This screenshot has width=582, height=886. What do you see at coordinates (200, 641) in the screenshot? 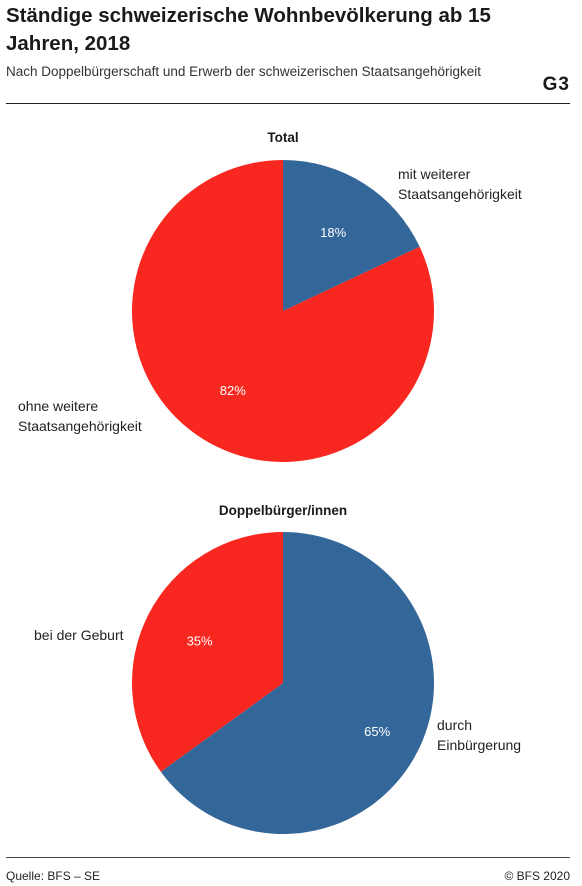
I see `slice-value-label: 35%` at bounding box center [200, 641].